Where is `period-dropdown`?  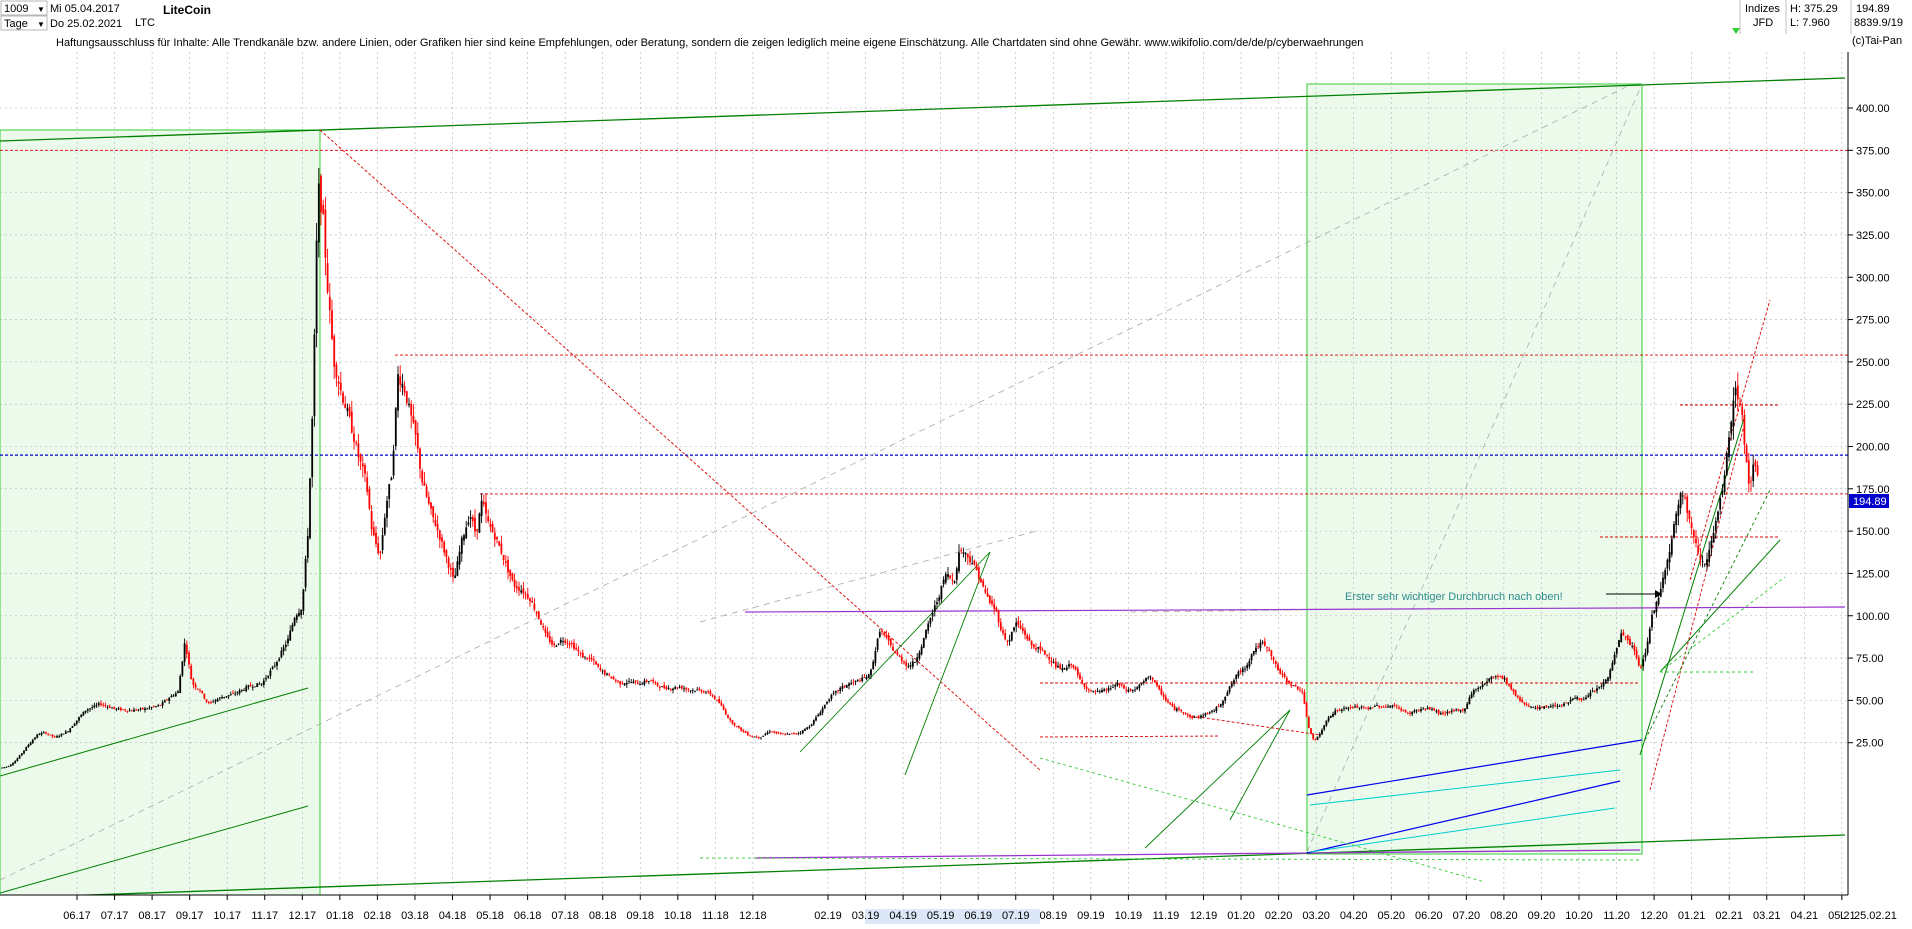 period-dropdown is located at coordinates (24, 23).